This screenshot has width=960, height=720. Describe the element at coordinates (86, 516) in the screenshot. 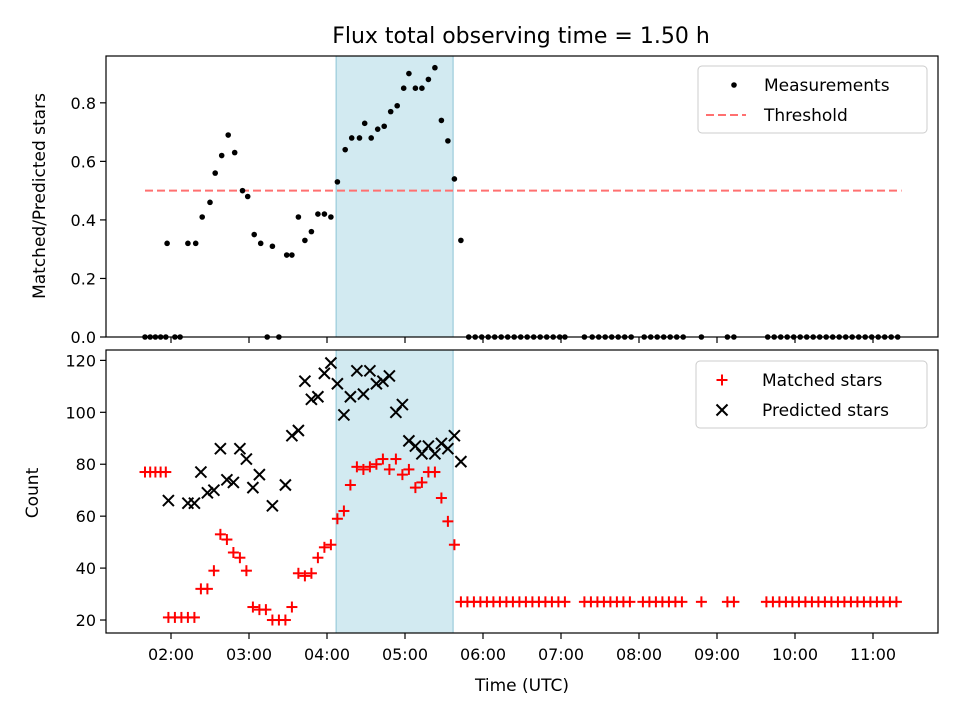

I see `y-tick-label: 60` at that location.